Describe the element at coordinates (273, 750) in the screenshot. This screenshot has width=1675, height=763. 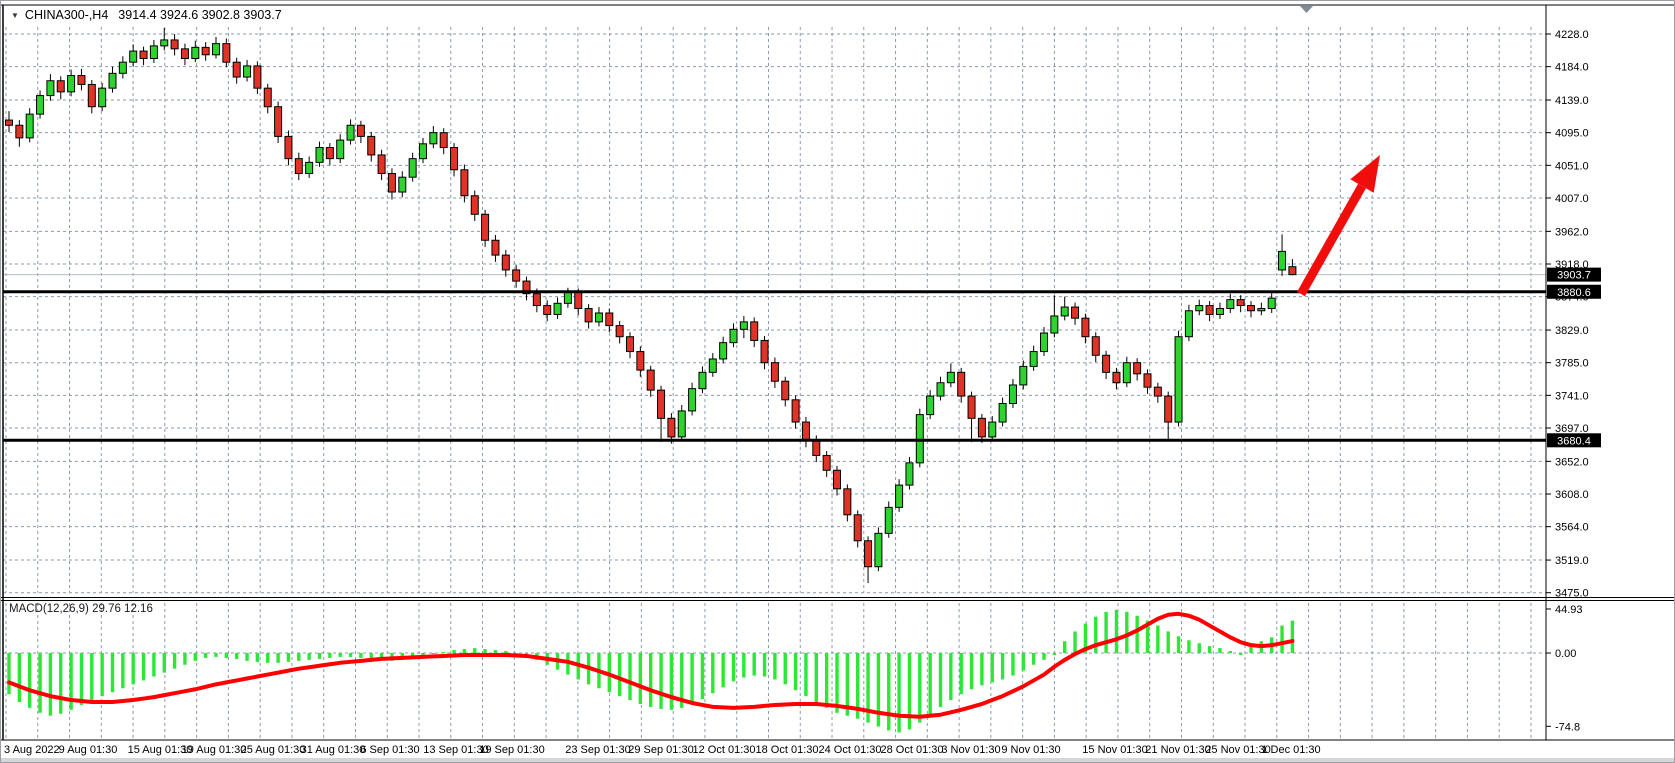
I see `date-label: 25 Aug 01:30` at that location.